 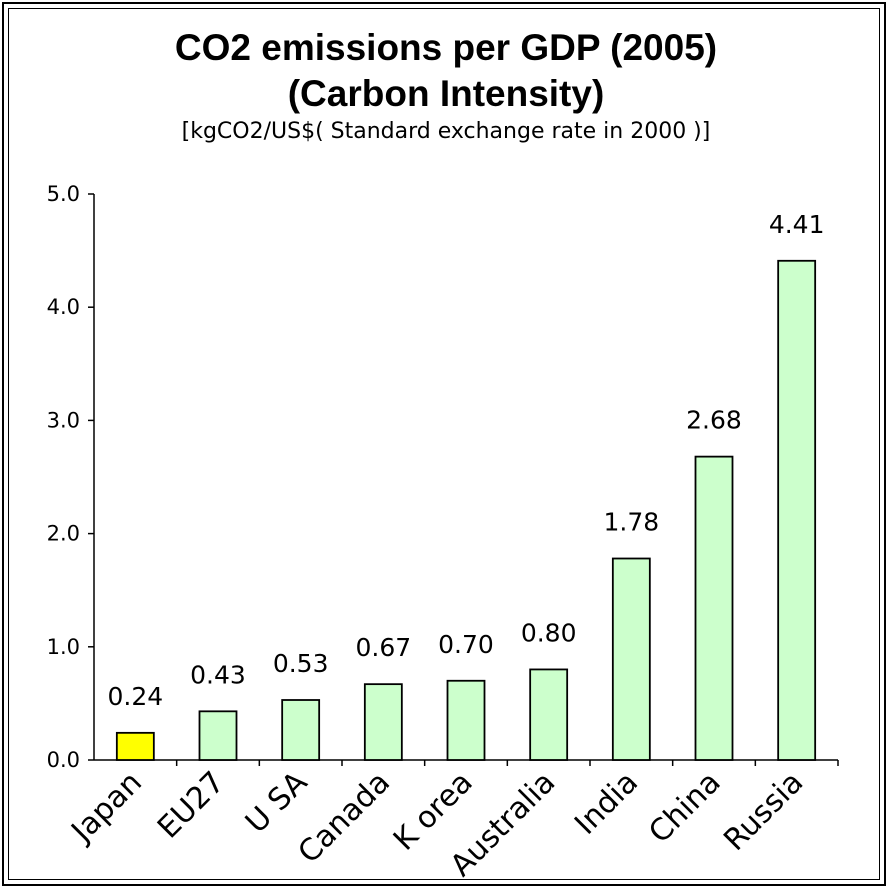 I want to click on y-tick-label: 5.0, so click(x=63, y=194).